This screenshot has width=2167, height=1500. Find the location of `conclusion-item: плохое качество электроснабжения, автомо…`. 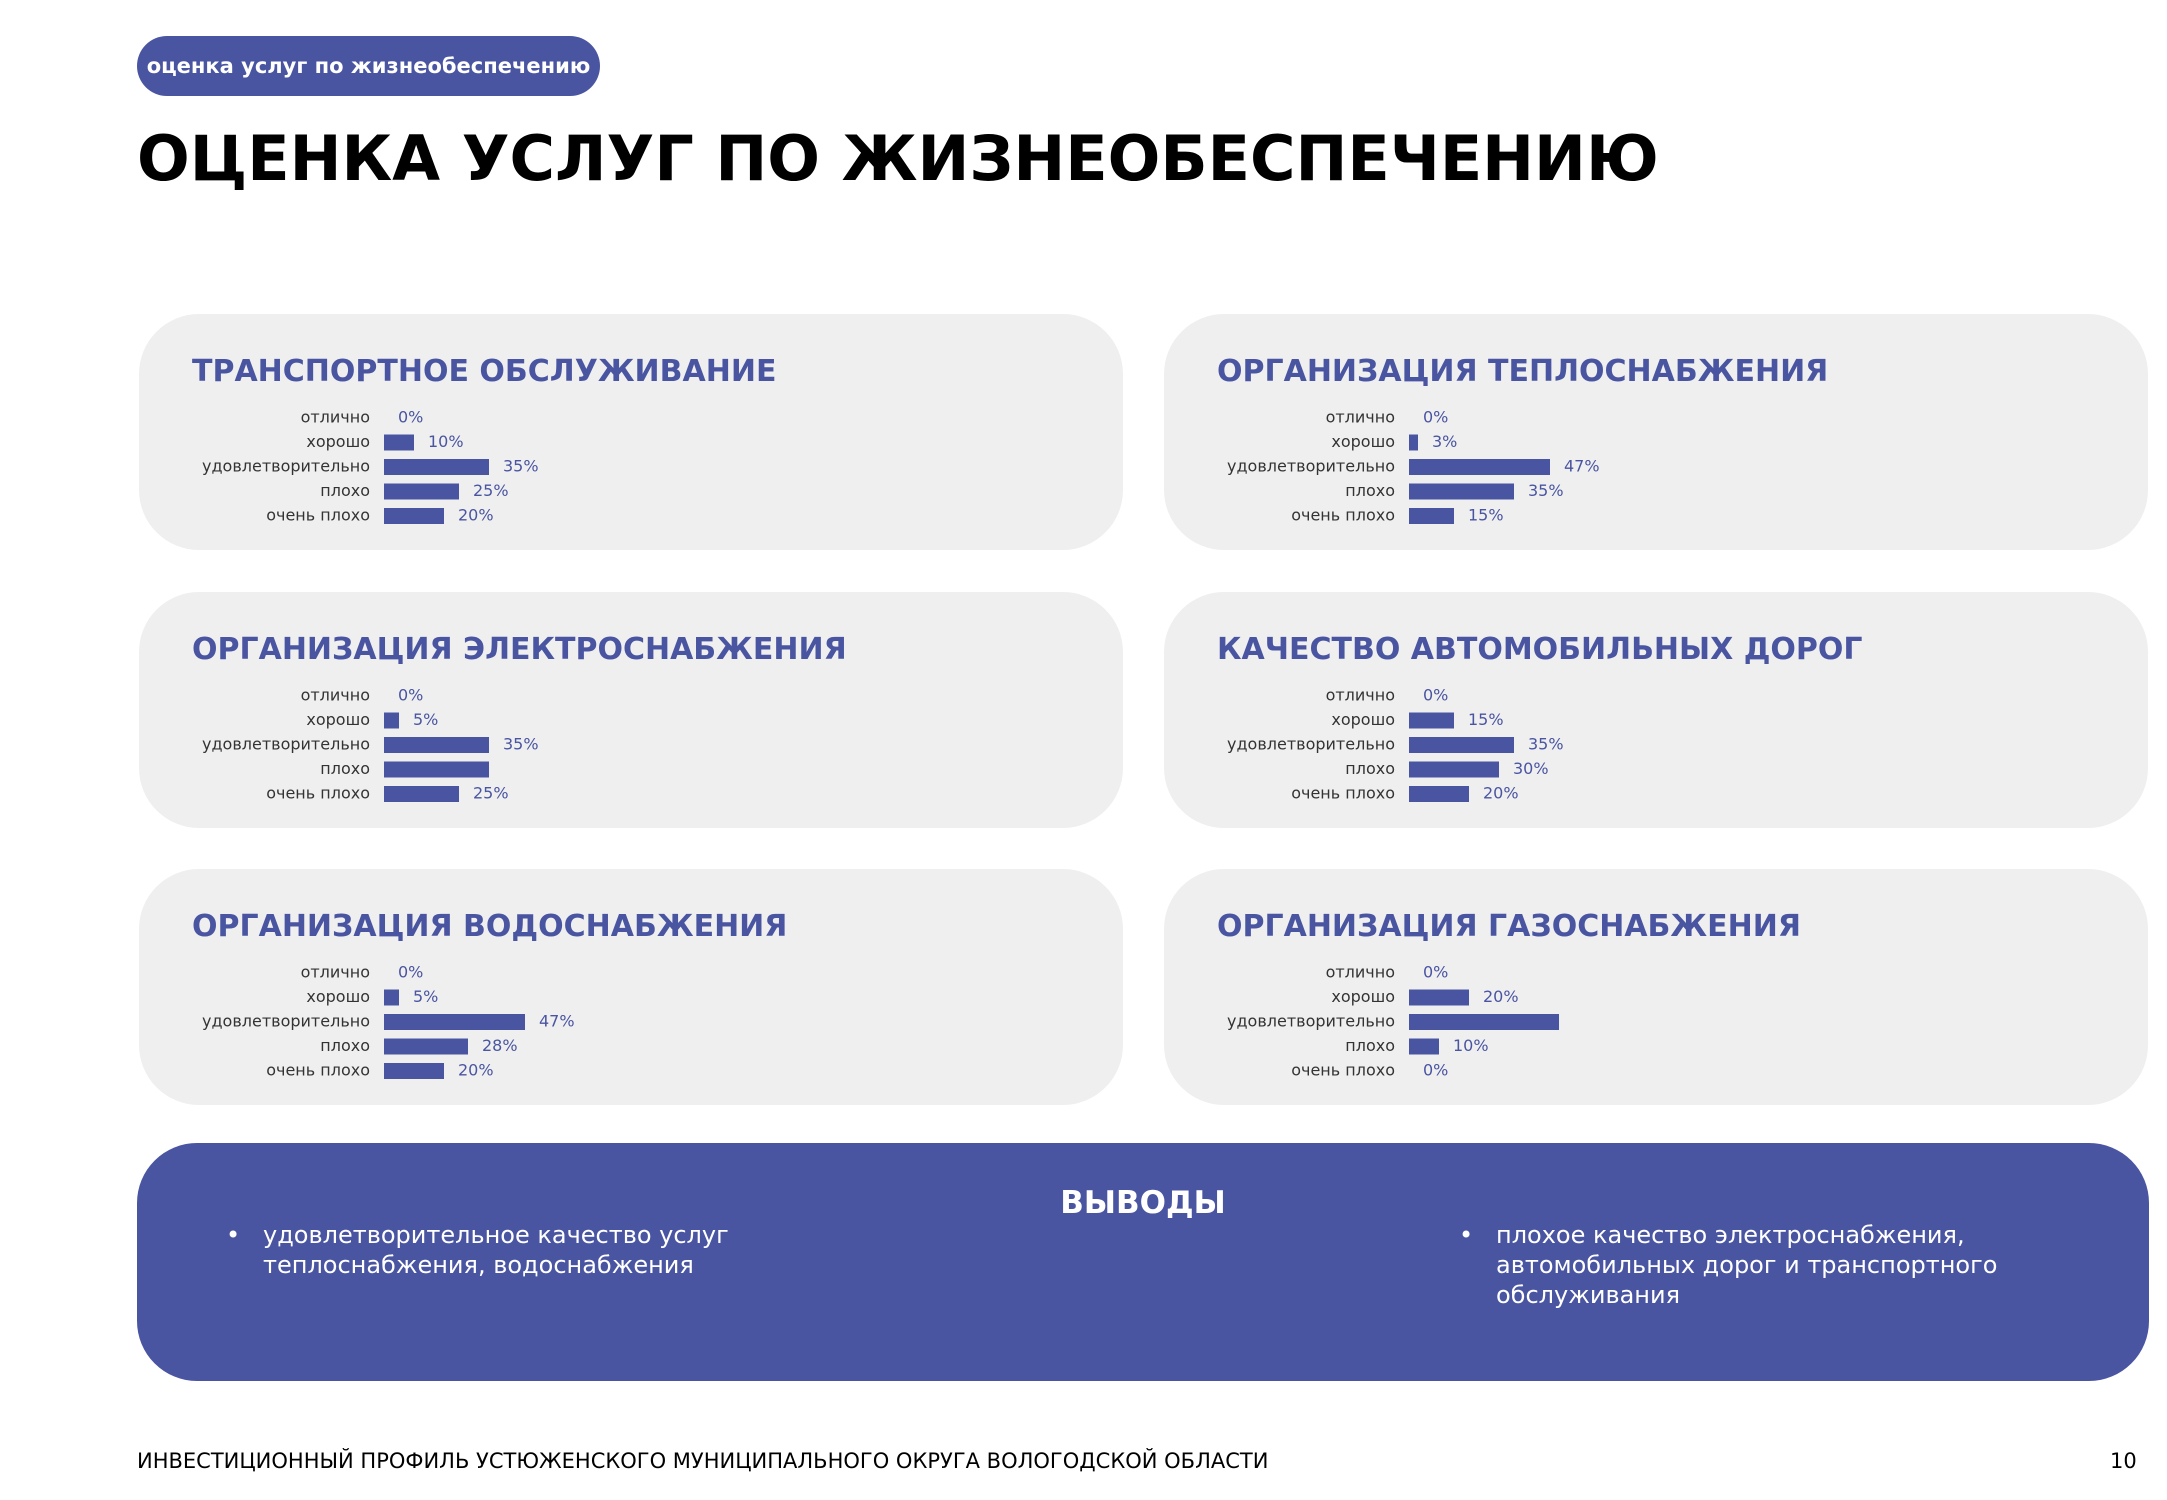

conclusion-item: плохое качество электроснабжения, автомо… is located at coordinates (1757, 1265).